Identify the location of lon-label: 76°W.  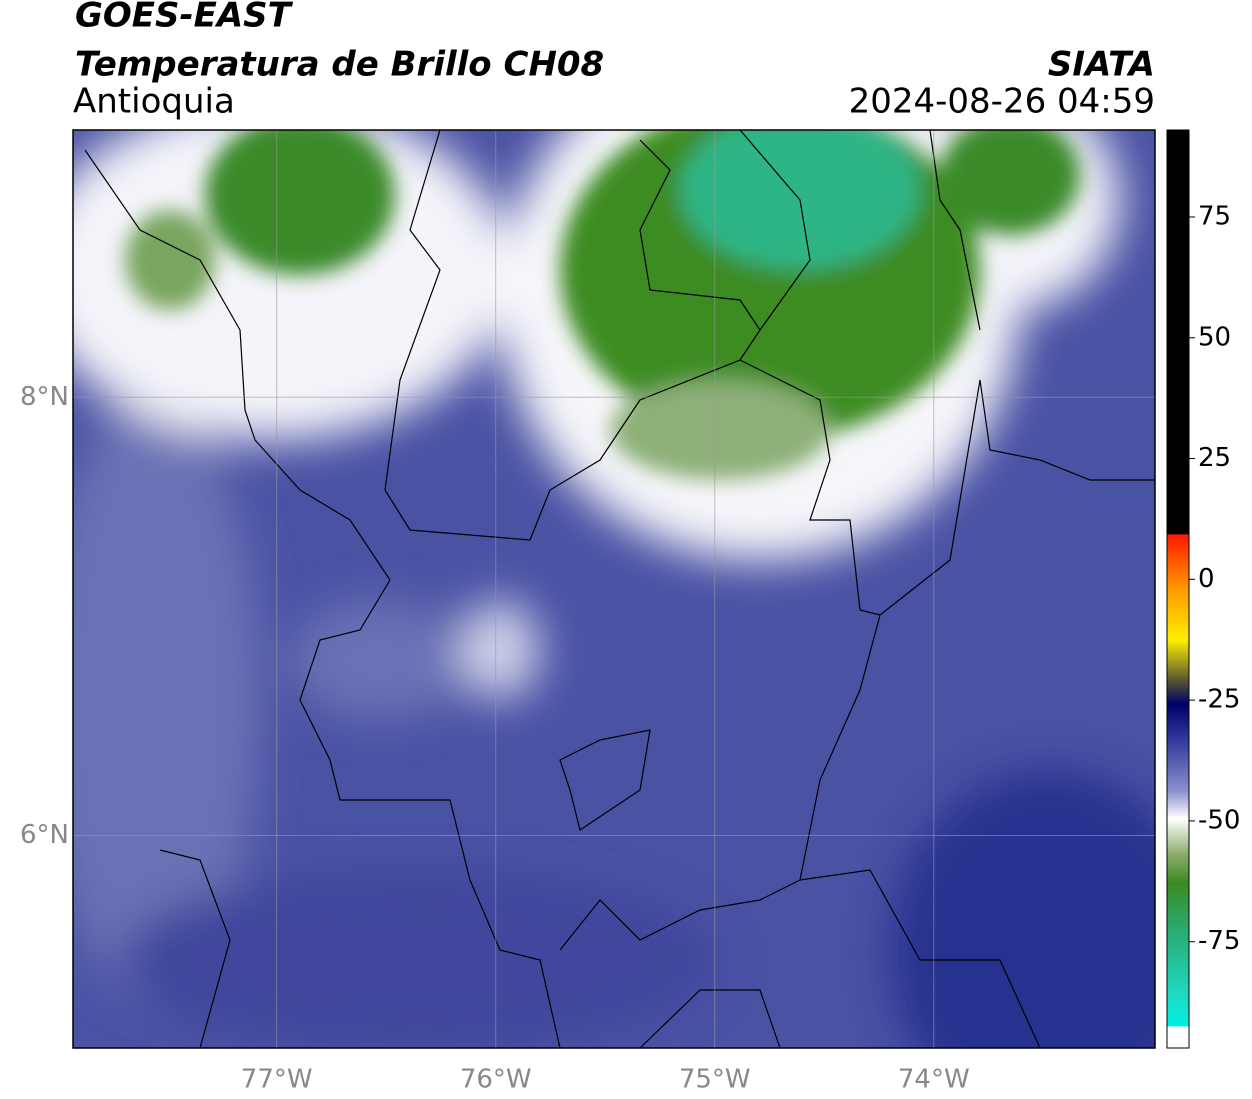
(496, 1080).